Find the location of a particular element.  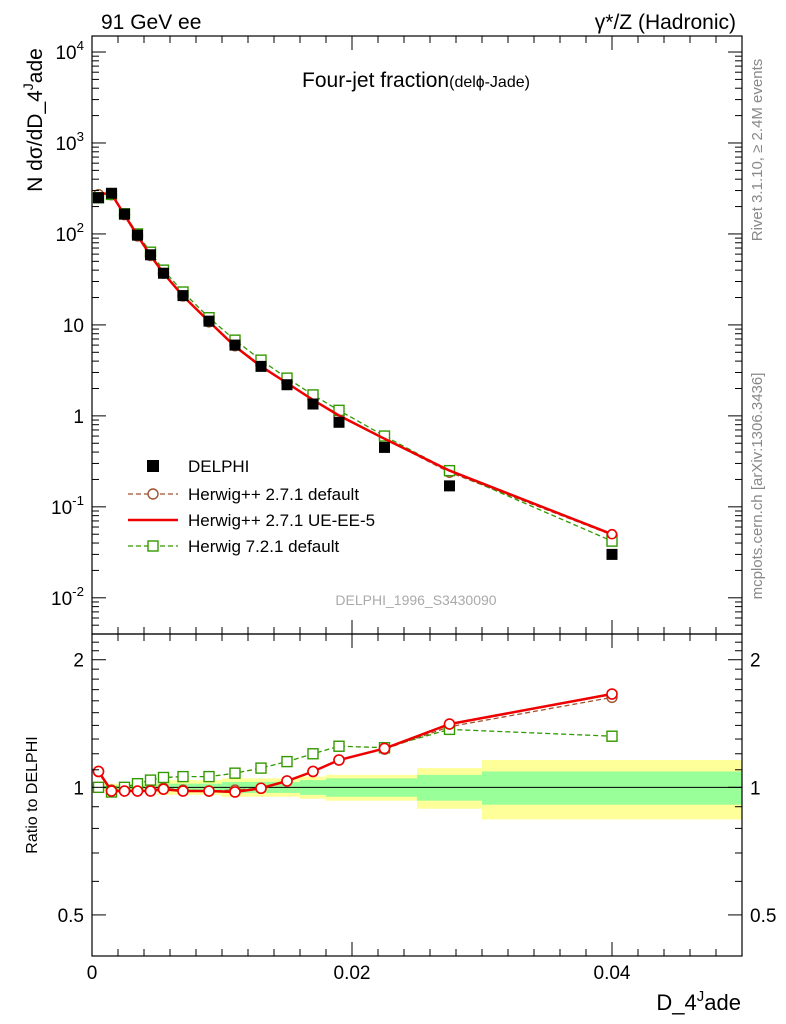

ratio-y-tick-label-right: 0.5 is located at coordinates (763, 916).